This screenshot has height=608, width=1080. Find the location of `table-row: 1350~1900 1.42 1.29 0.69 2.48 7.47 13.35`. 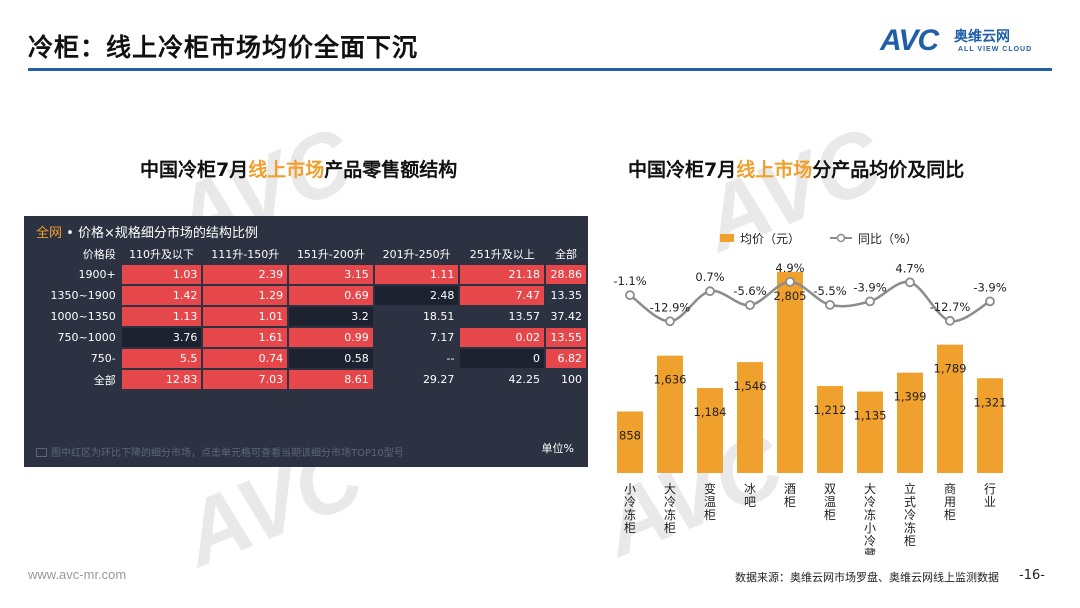

table-row: 1350~1900 1.42 1.29 0.69 2.48 7.47 13.35 is located at coordinates (313, 295).